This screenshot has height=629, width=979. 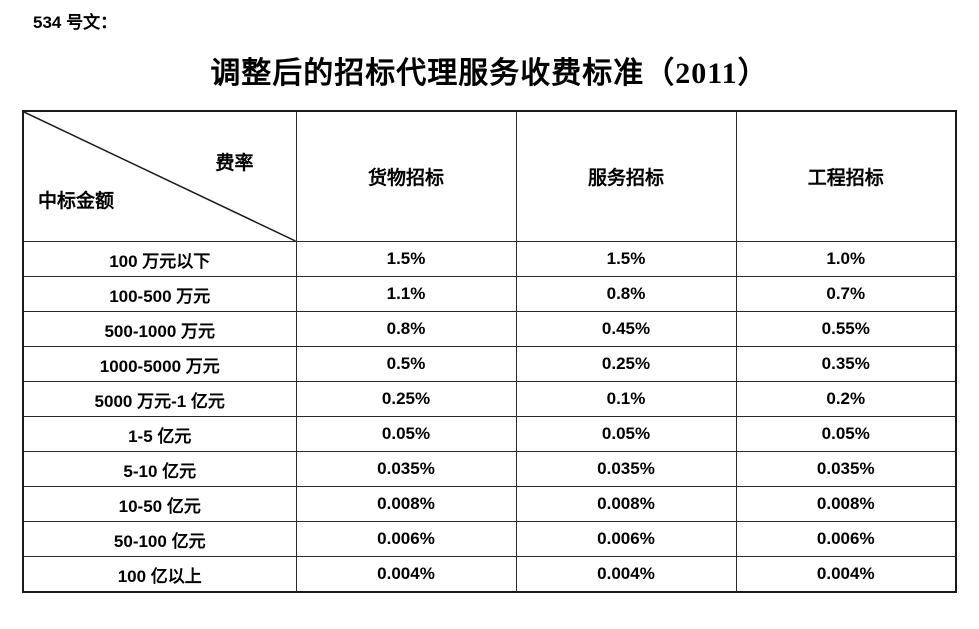 What do you see at coordinates (159, 539) in the screenshot?
I see `row-label: 50-100 亿元` at bounding box center [159, 539].